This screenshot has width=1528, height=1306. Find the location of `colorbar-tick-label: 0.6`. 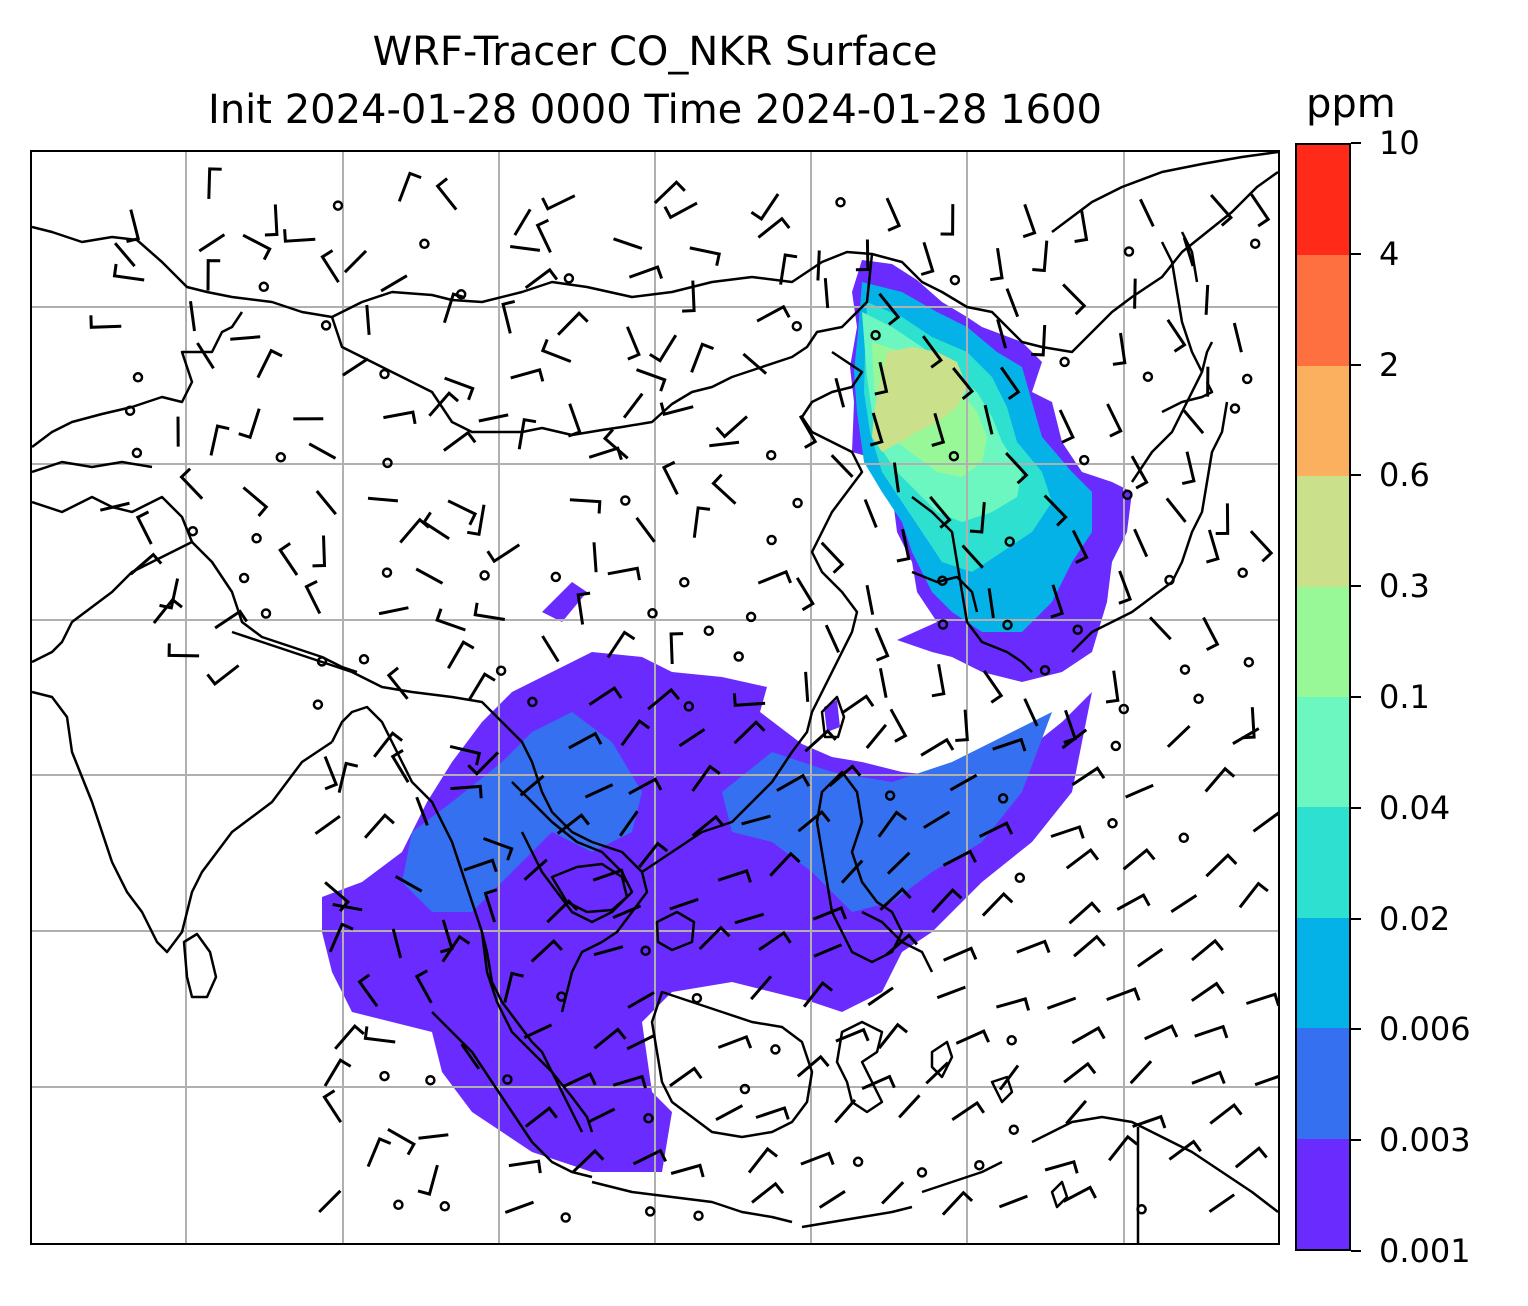

colorbar-tick-label: 0.6 is located at coordinates (1404, 475).